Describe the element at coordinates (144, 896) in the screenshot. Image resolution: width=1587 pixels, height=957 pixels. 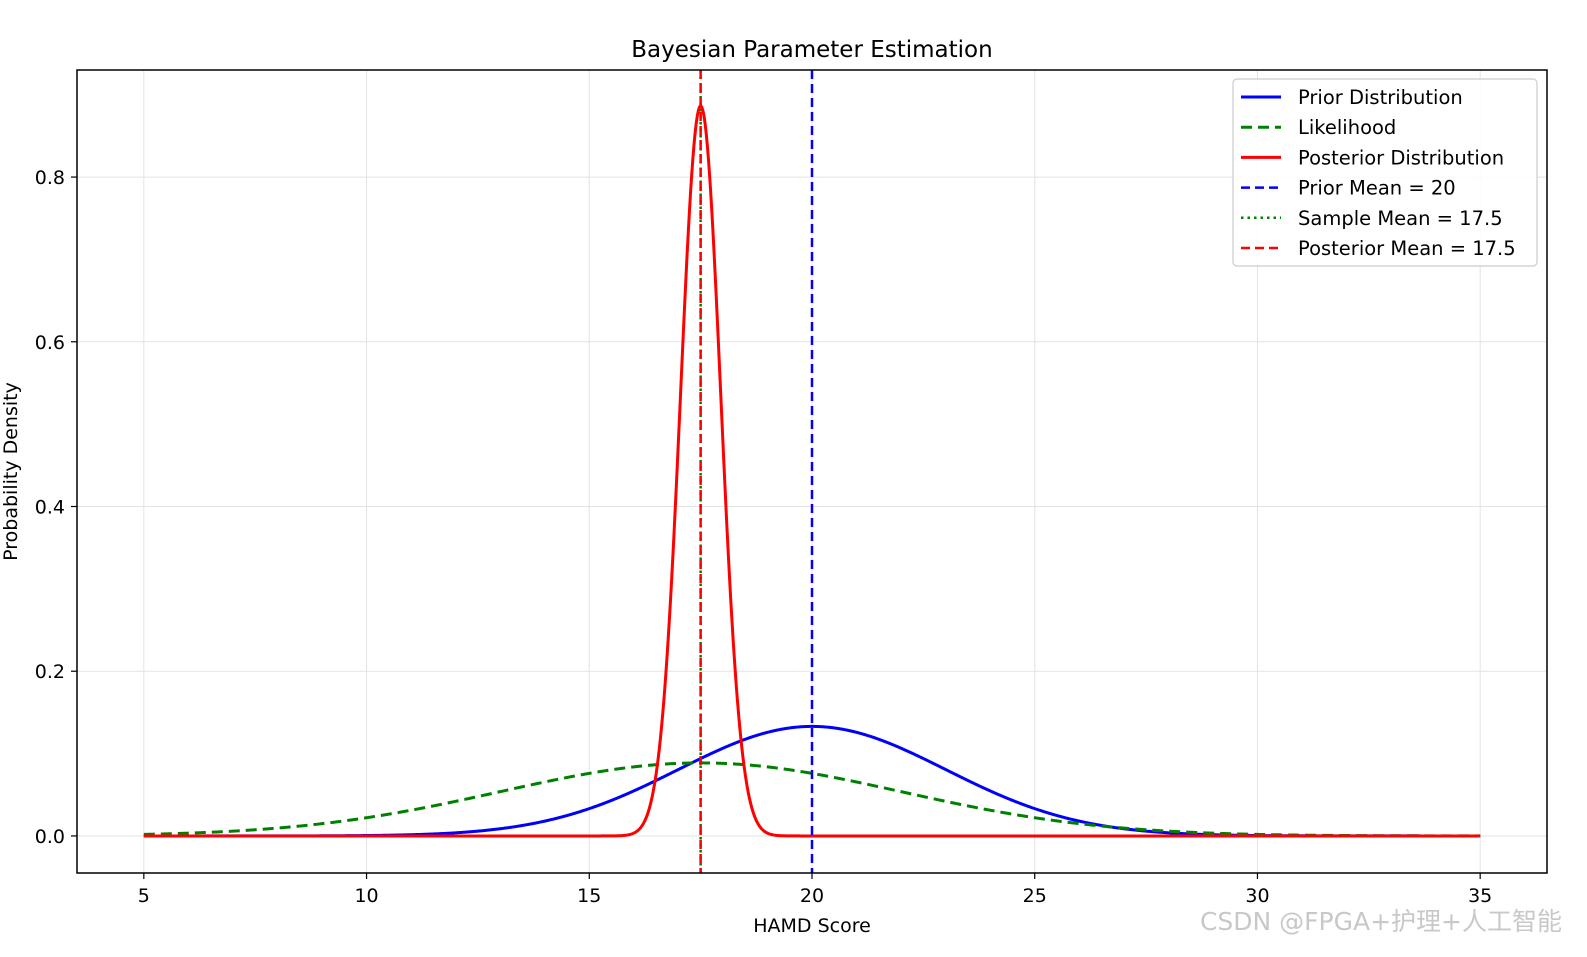
I see `x-tick-label: 5` at that location.